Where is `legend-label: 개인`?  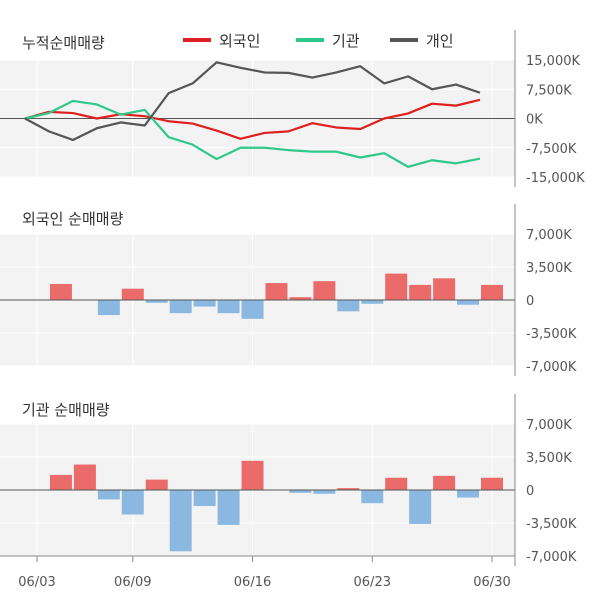
legend-label: 개인 is located at coordinates (440, 41).